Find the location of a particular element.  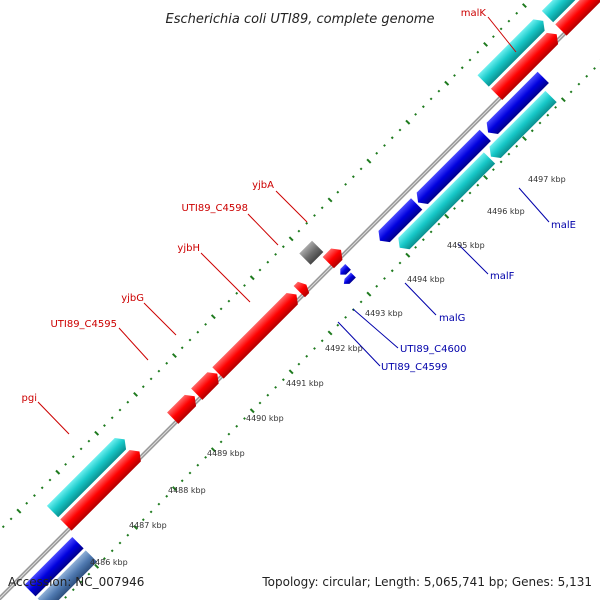

gene-pgi-strand-red is located at coordinates (102, 488).